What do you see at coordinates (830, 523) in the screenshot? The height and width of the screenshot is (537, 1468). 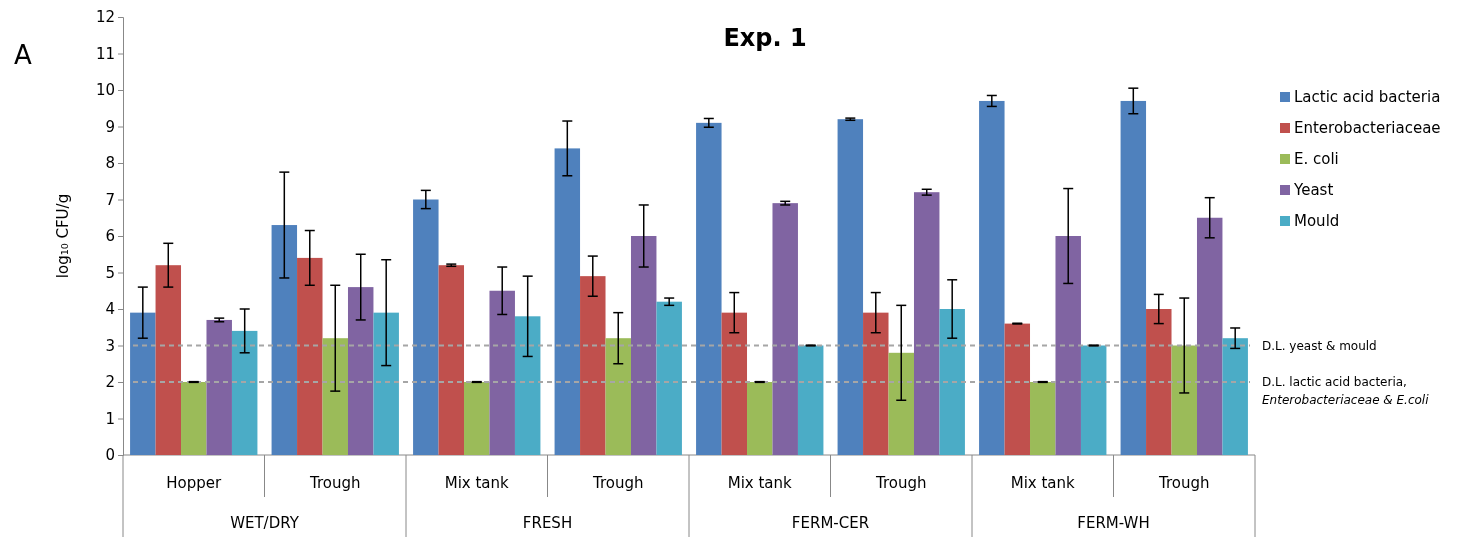 I see `text: FERM-CER` at bounding box center [830, 523].